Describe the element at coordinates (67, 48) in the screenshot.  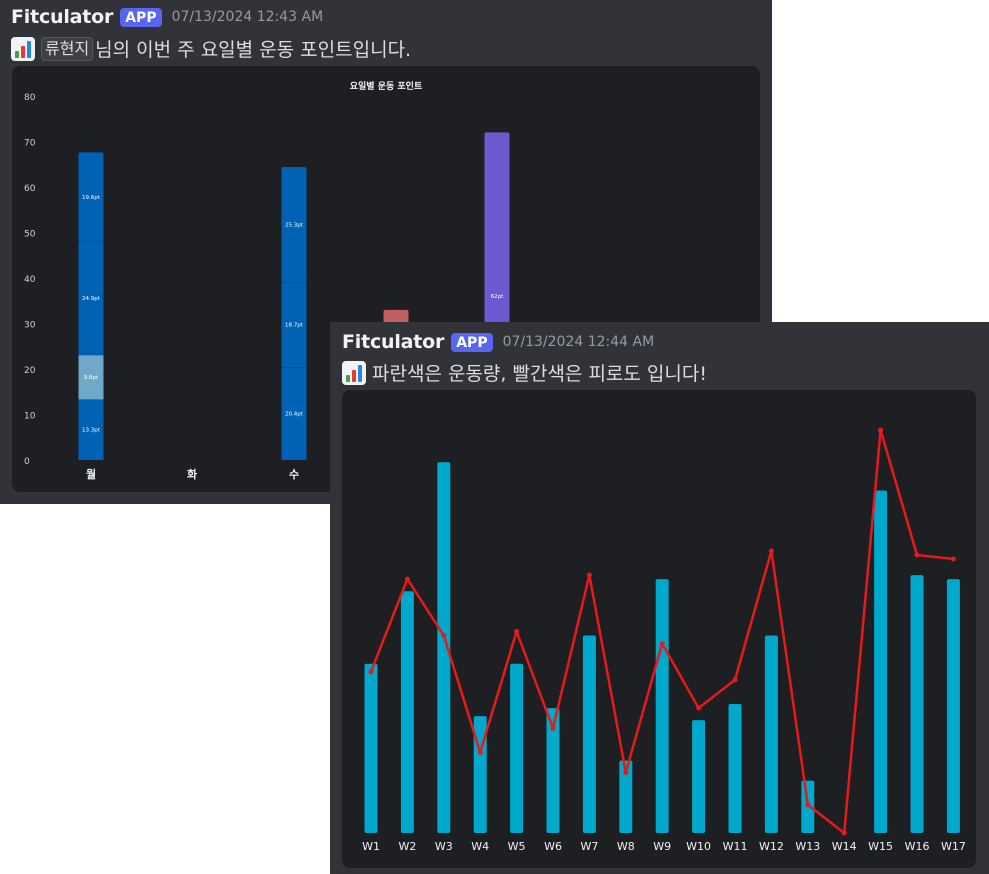
I see `user-mention: 류현지` at that location.